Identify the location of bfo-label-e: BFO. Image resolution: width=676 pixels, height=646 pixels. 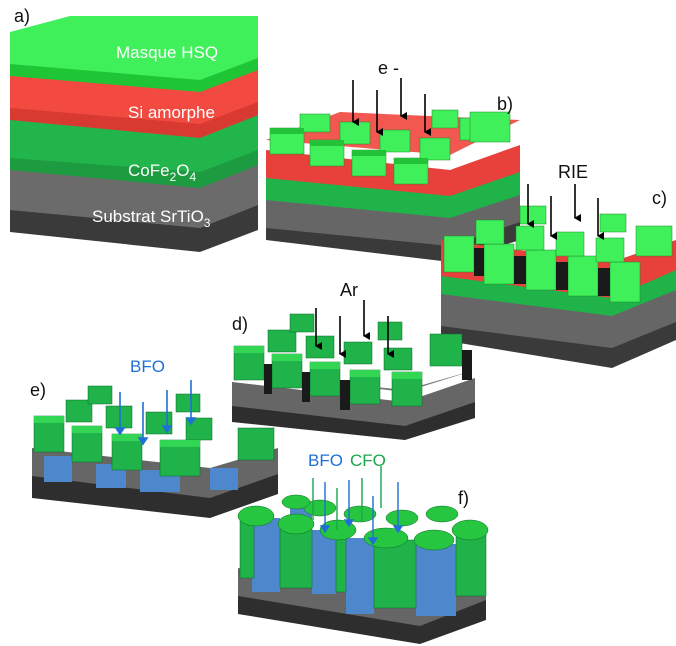
(147, 366).